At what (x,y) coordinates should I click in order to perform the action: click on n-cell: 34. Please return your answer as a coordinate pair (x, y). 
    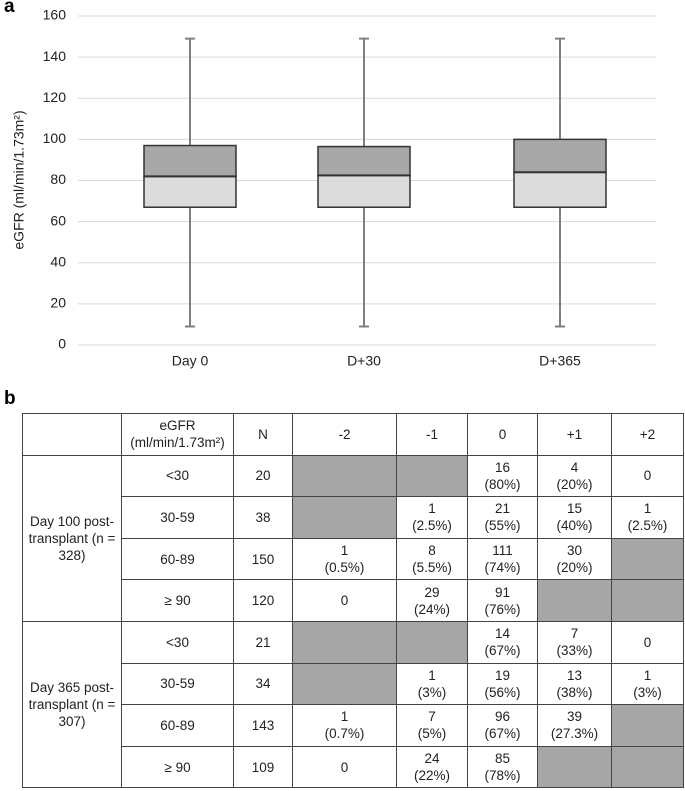
    Looking at the image, I should click on (263, 684).